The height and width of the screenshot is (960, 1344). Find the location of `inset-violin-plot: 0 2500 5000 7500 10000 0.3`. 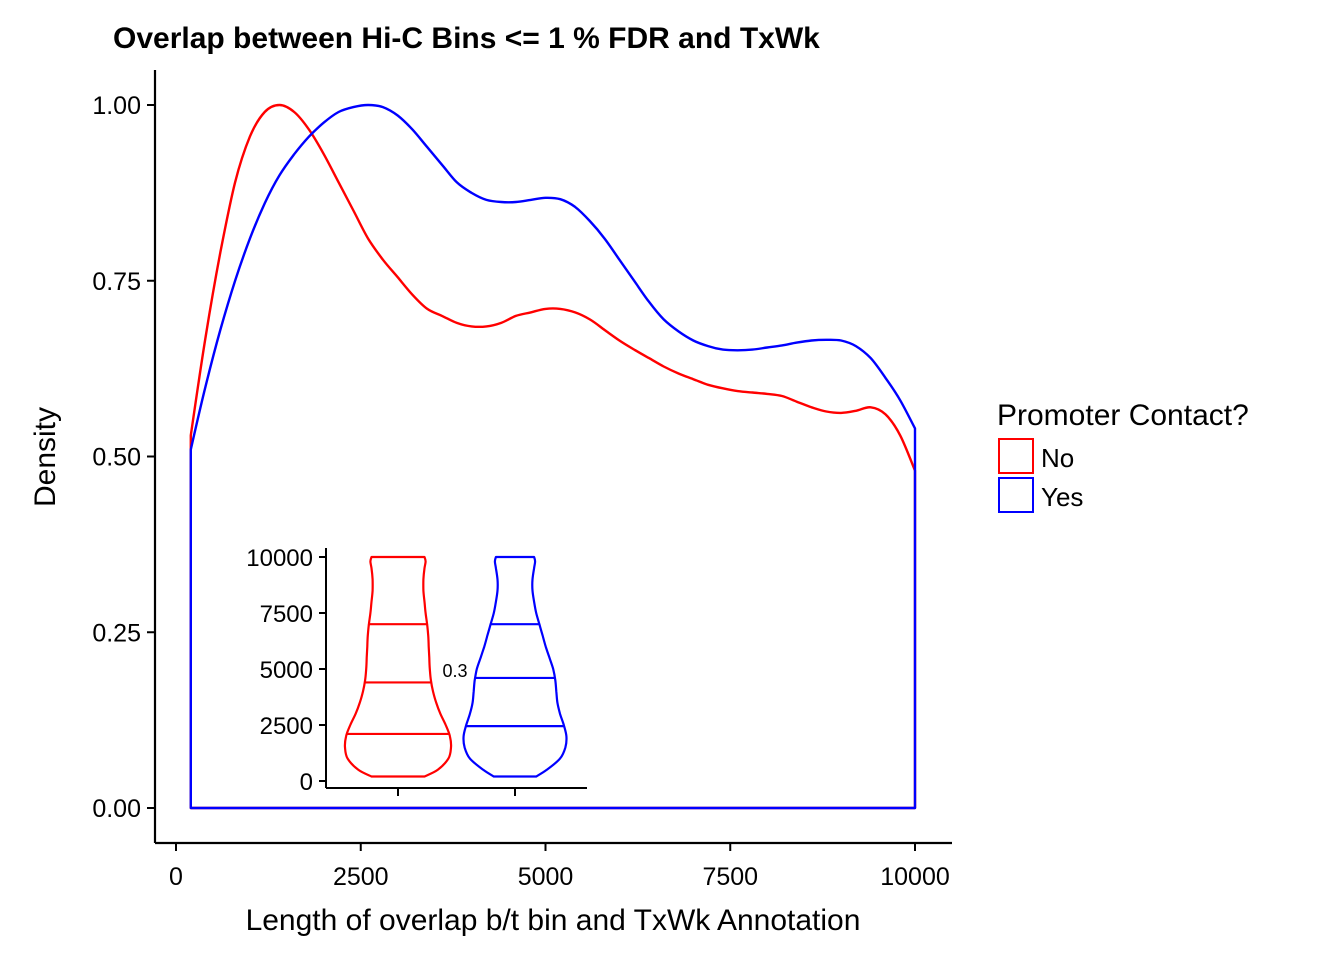

inset-violin-plot: 0 2500 5000 7500 10000 0.3 is located at coordinates (416, 670).